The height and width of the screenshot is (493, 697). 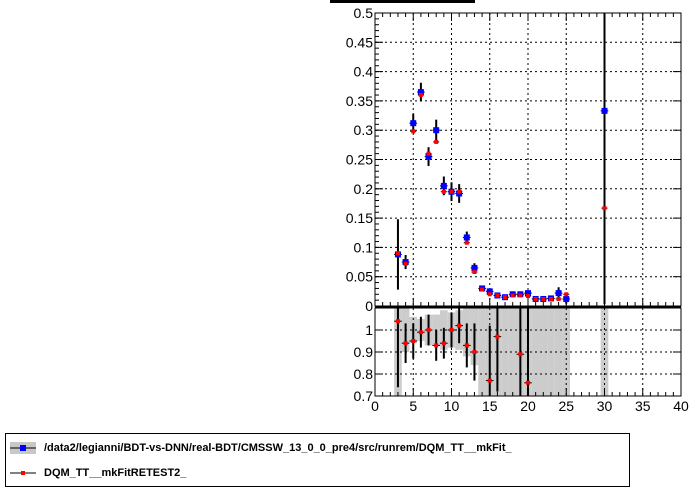 I want to click on ratio-y-tick-label-2: 0.9, so click(x=364, y=352).